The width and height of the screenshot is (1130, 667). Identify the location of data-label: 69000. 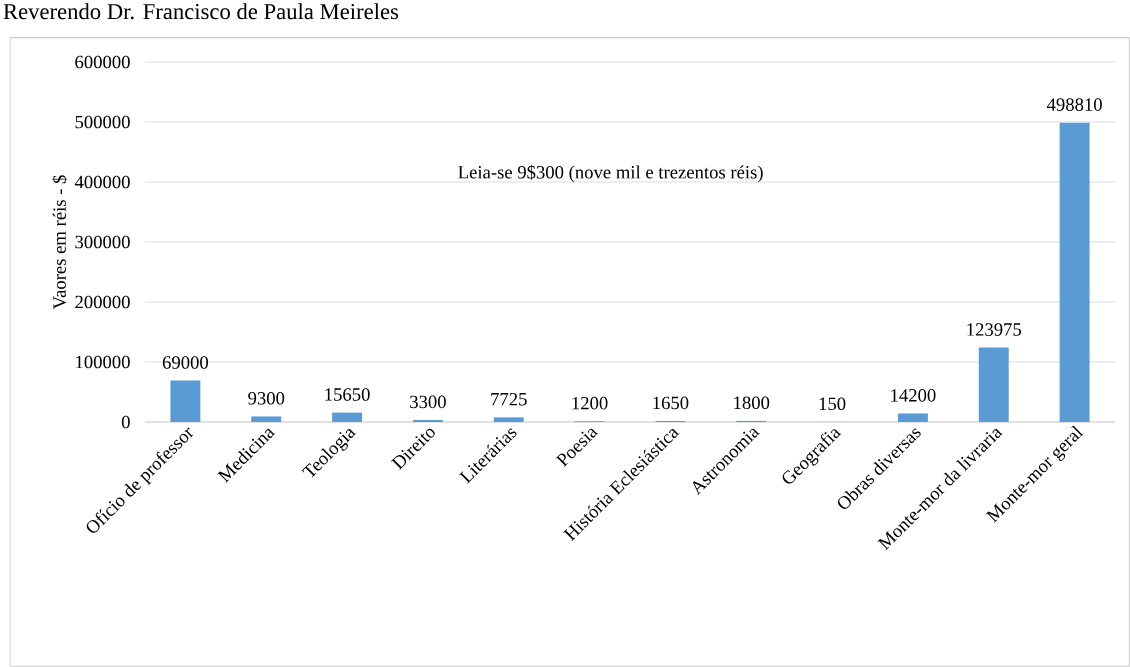
(185, 362).